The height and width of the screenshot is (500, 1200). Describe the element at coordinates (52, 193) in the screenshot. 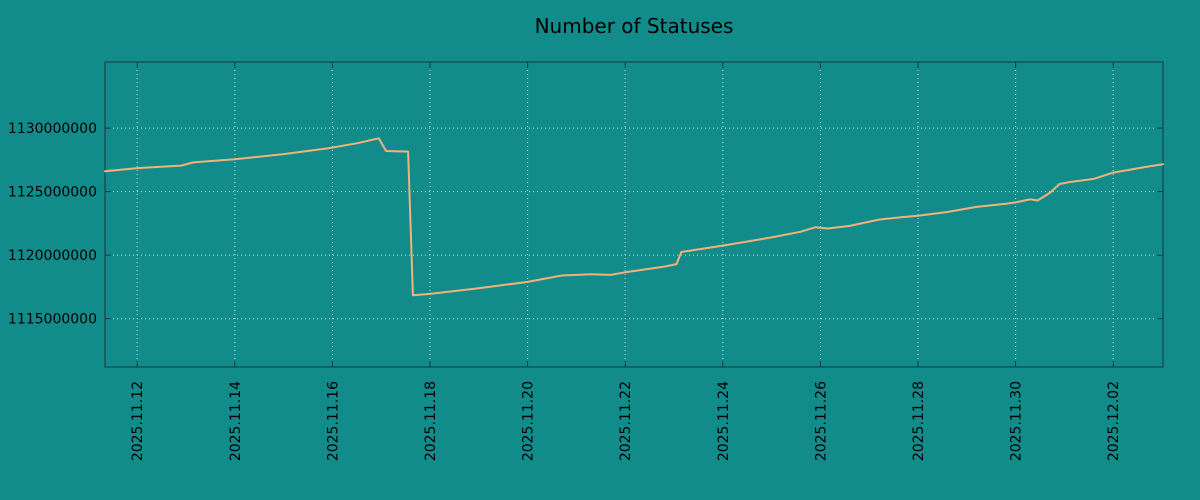

I see `y-tick-label: 1125000000` at that location.